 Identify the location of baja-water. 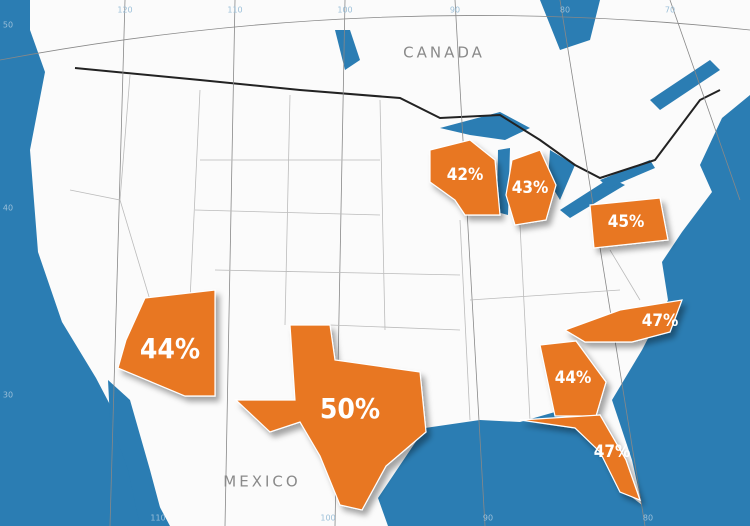
(136, 453).